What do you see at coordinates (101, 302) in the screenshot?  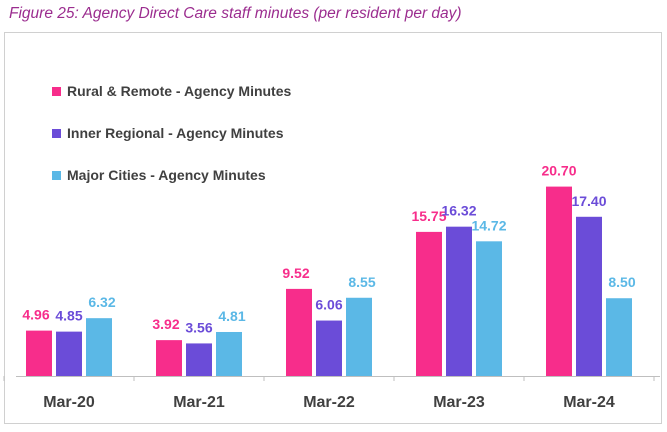 I see `data-label: 6.32` at bounding box center [101, 302].